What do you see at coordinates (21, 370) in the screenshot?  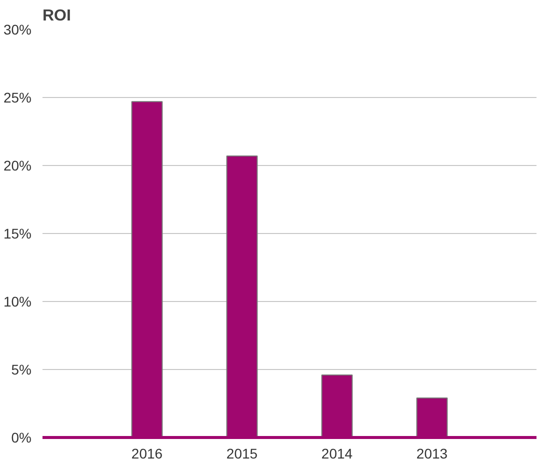 I see `y-tick-label: 5%` at bounding box center [21, 370].